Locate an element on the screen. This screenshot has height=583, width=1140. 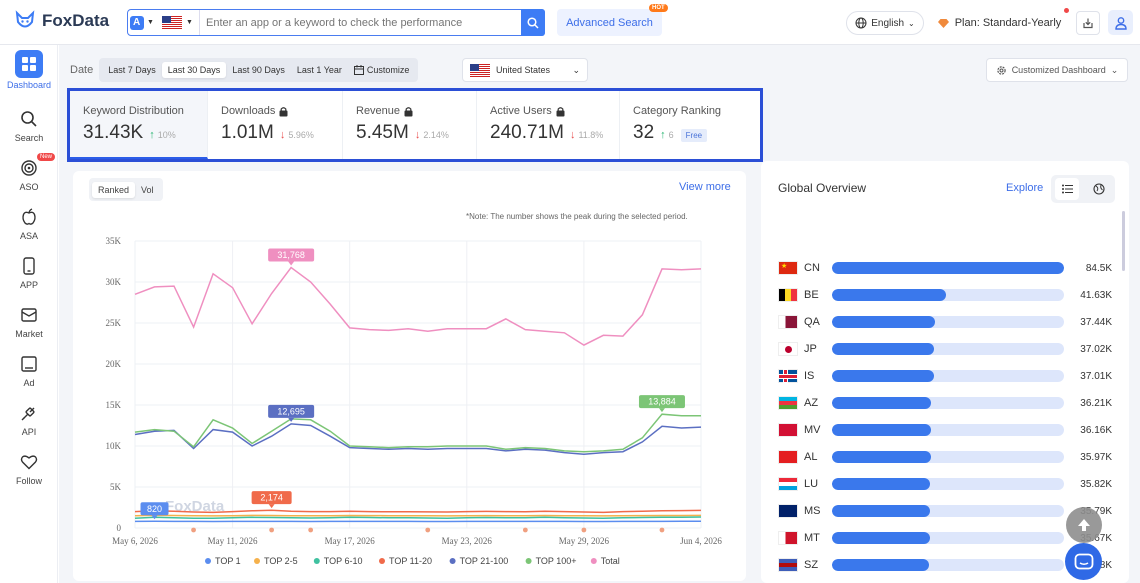
country-row-be: BE 41.63K is located at coordinates (945, 295).